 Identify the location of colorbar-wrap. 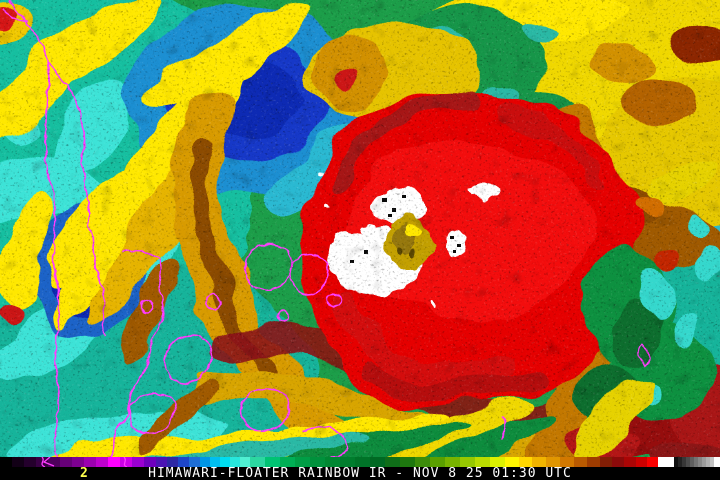
(360, 462).